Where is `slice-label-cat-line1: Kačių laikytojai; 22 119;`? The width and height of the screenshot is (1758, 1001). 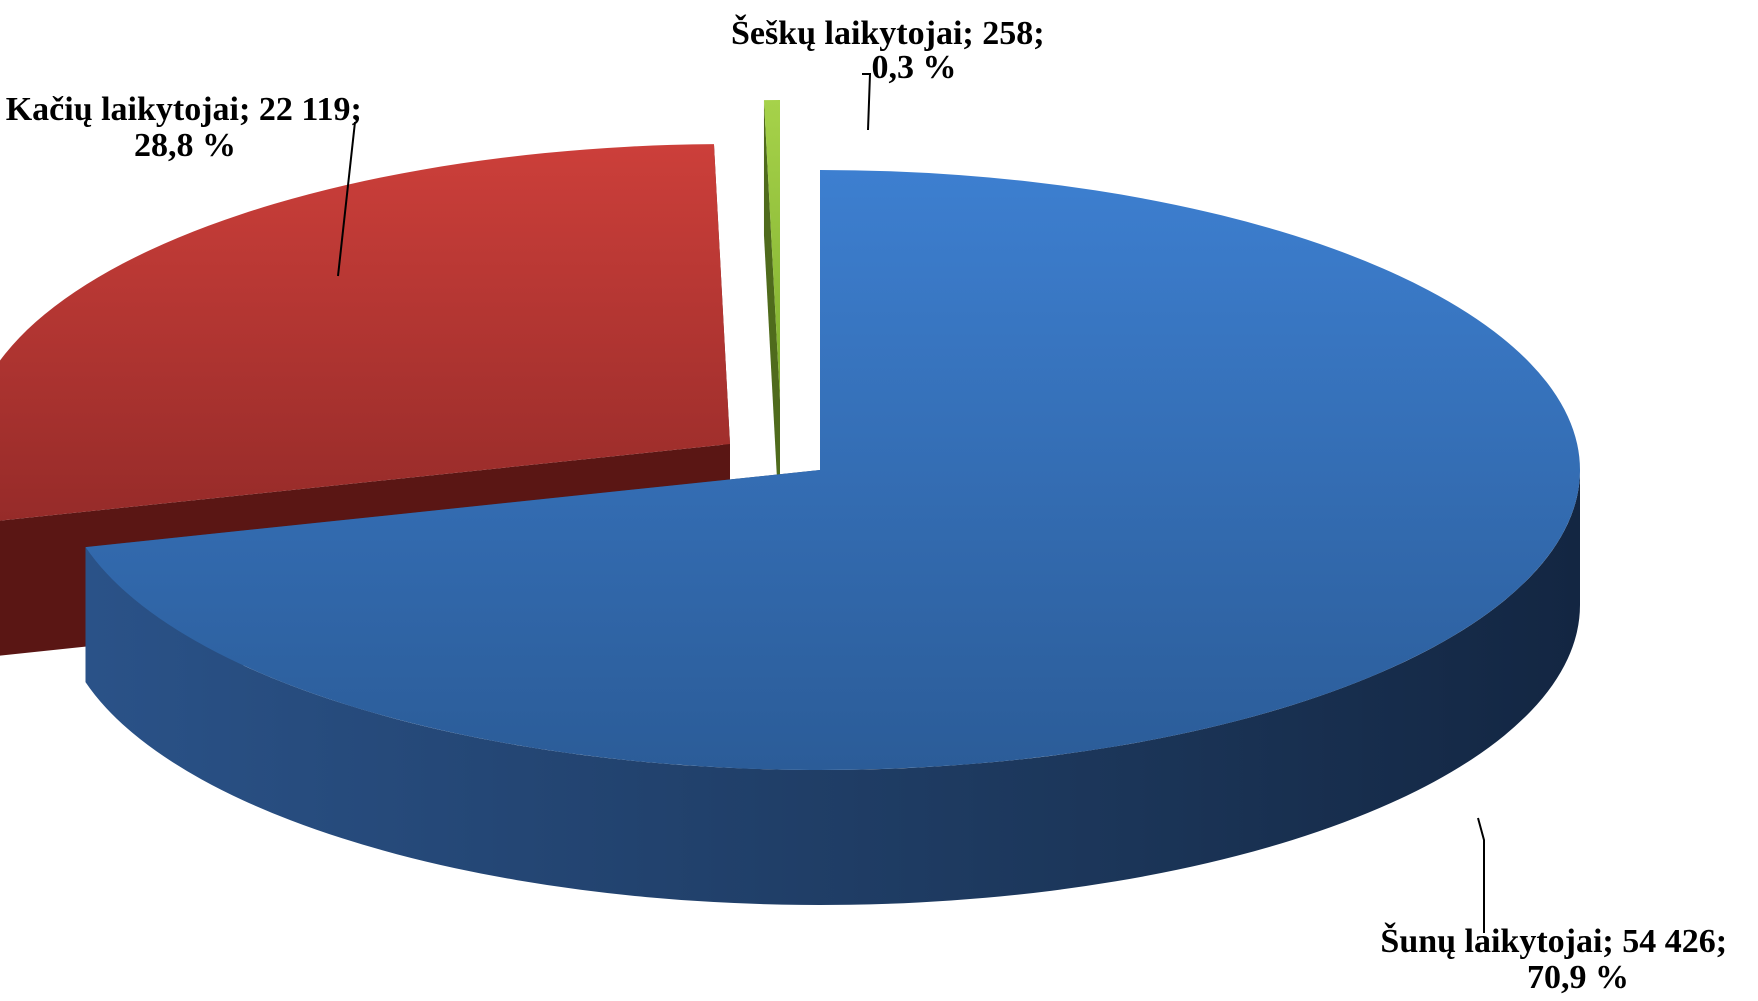
slice-label-cat-line1: Kačių laikytojai; 22 119; is located at coordinates (184, 109).